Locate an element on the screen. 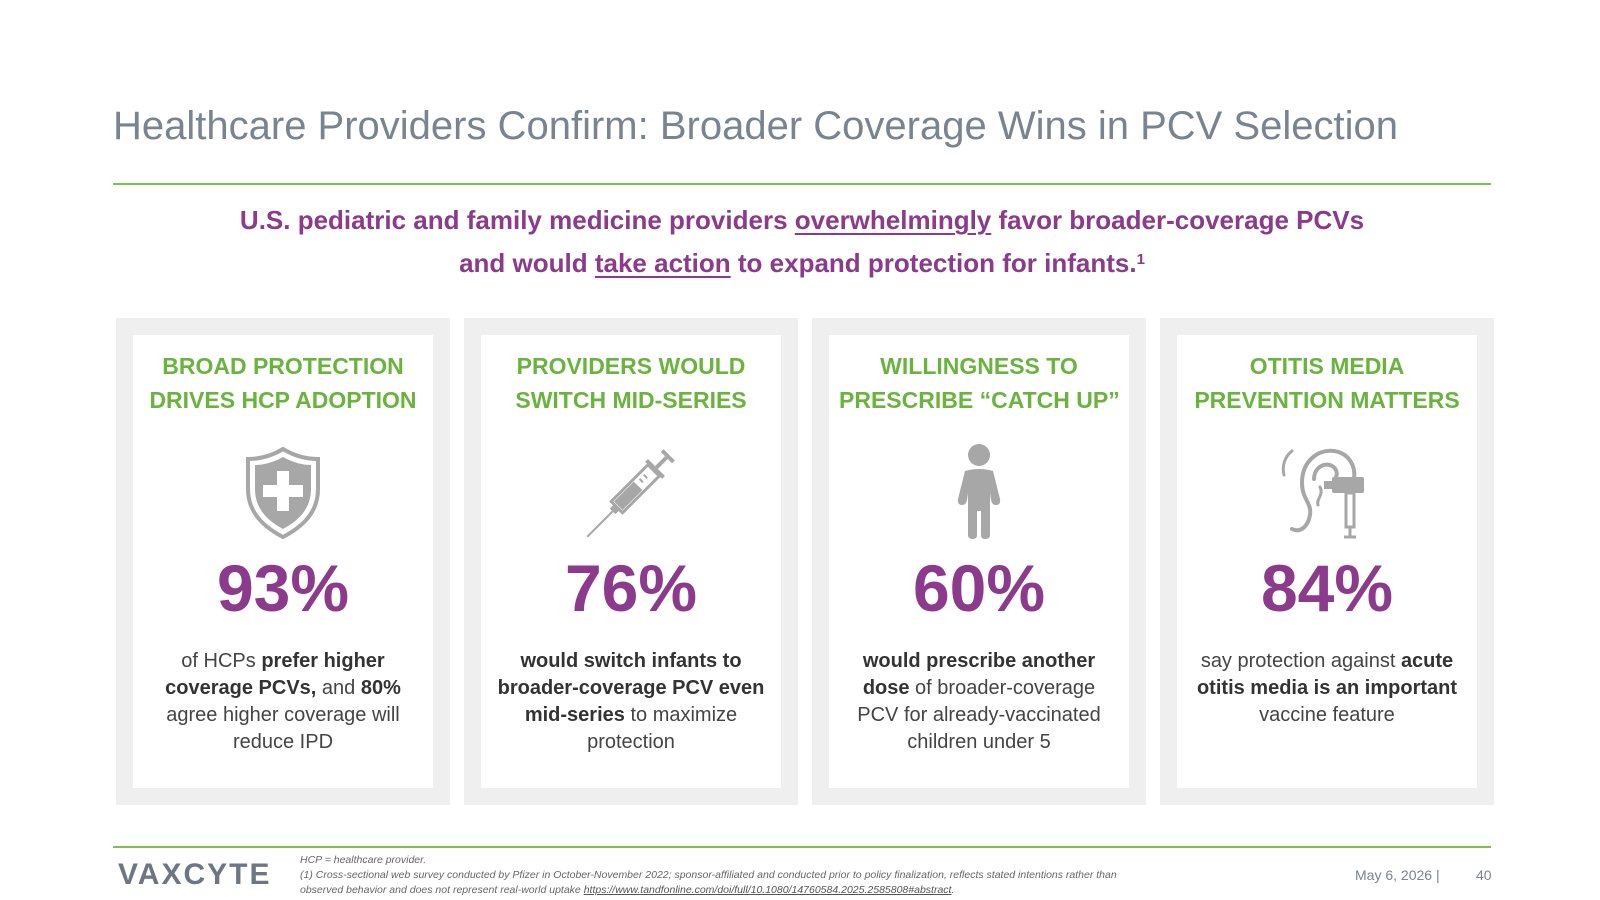 The image size is (1600, 900). card-stat-value: 60% is located at coordinates (979, 588).